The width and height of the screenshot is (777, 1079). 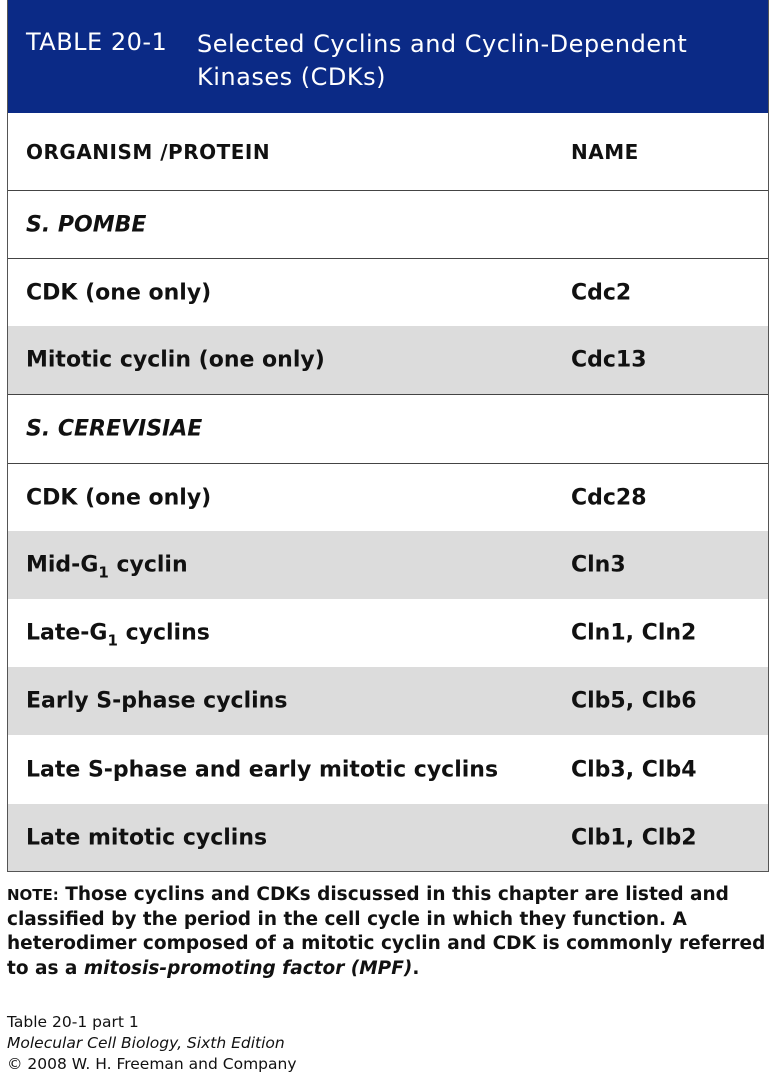 I want to click on protein-cell: Mitotic cyclin (one only), so click(x=175, y=360).